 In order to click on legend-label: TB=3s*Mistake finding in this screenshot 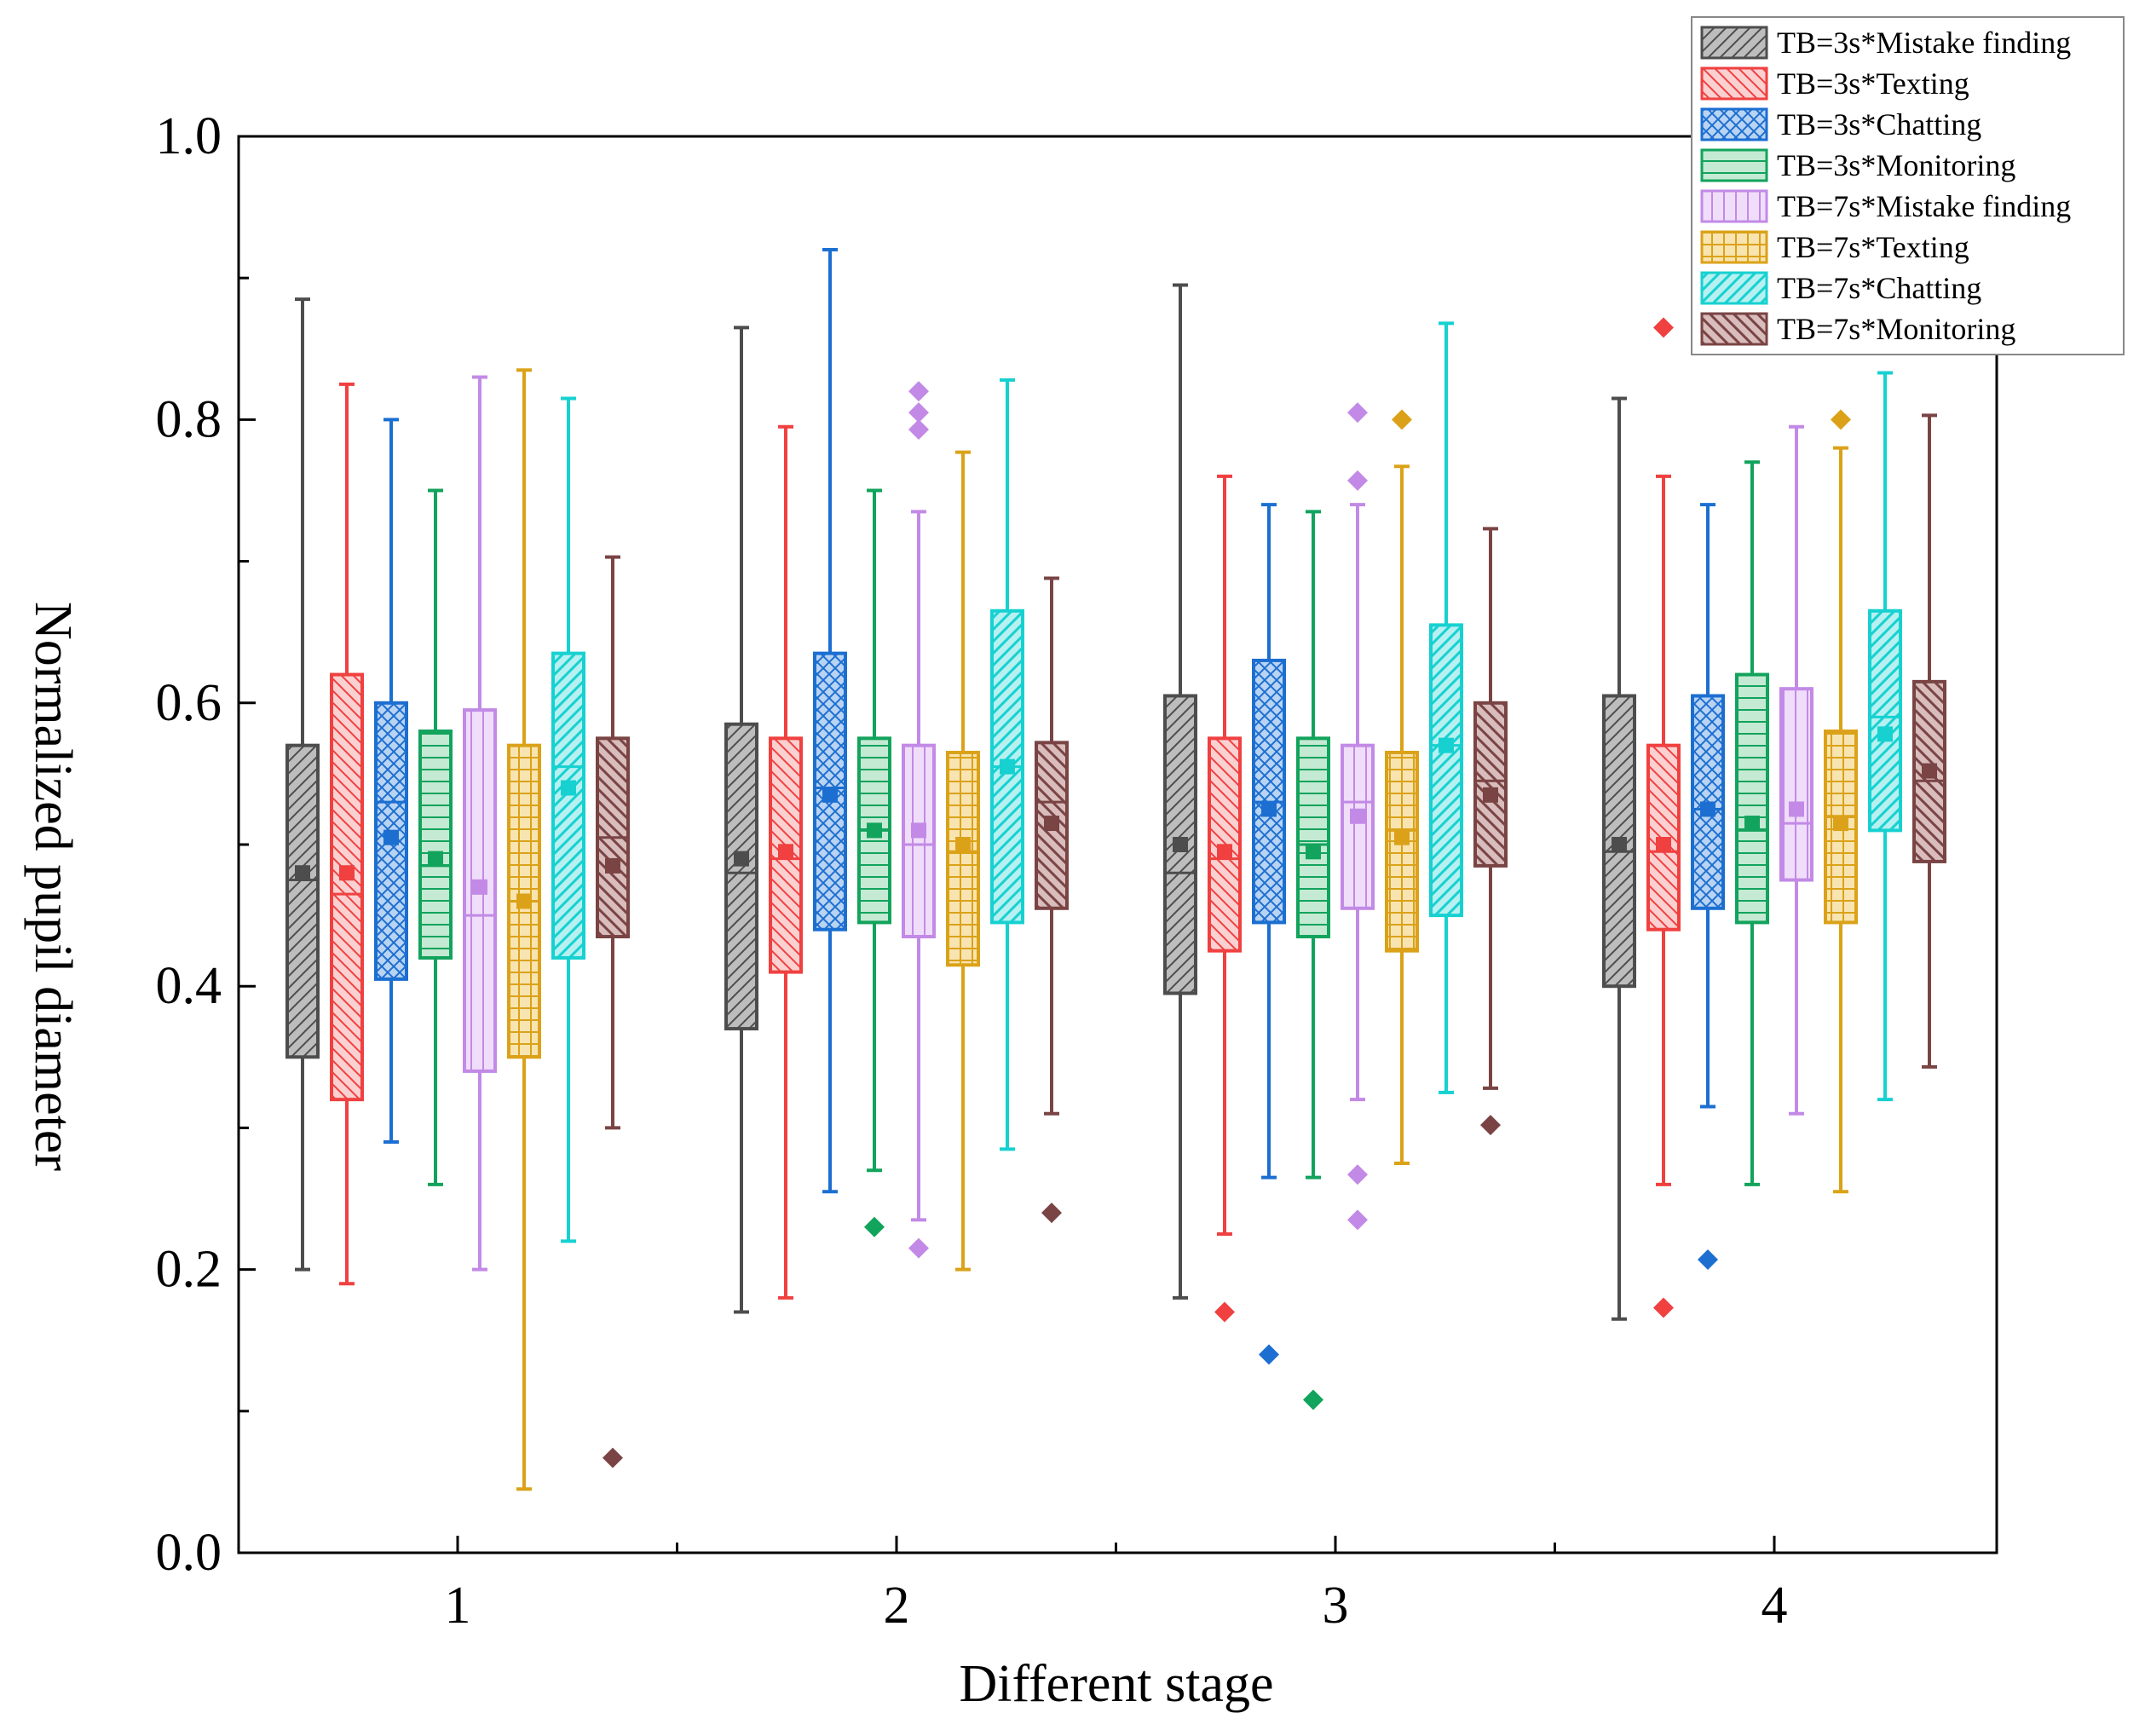, I will do `click(1924, 43)`.